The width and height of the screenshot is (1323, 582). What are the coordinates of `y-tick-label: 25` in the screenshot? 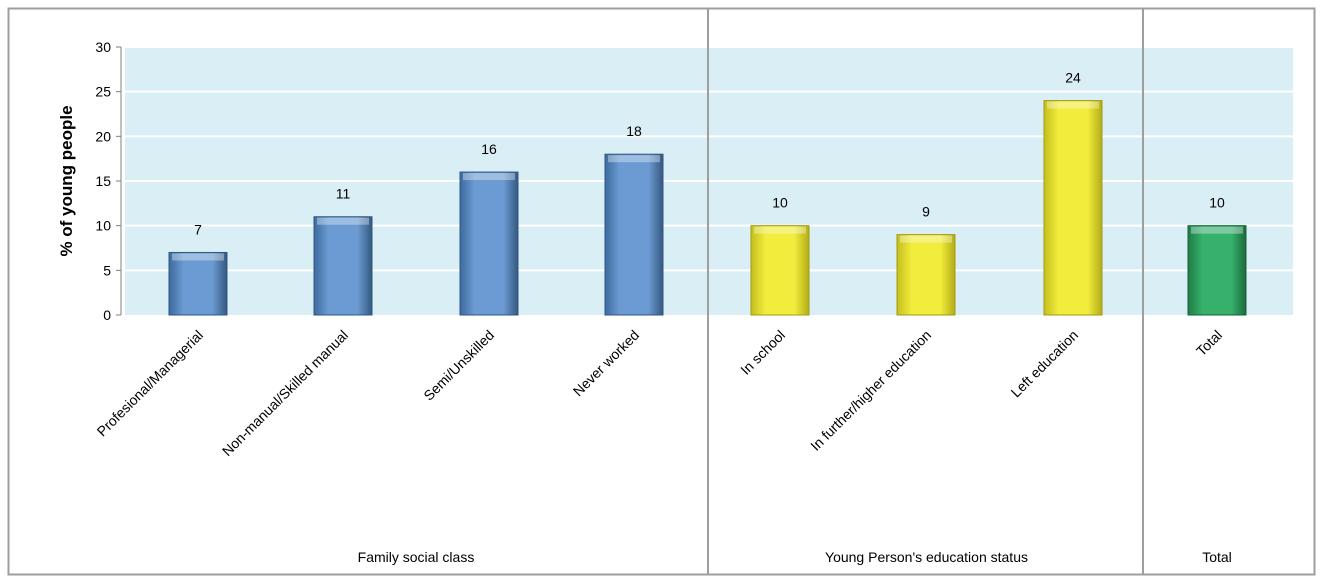 It's located at (103, 92).